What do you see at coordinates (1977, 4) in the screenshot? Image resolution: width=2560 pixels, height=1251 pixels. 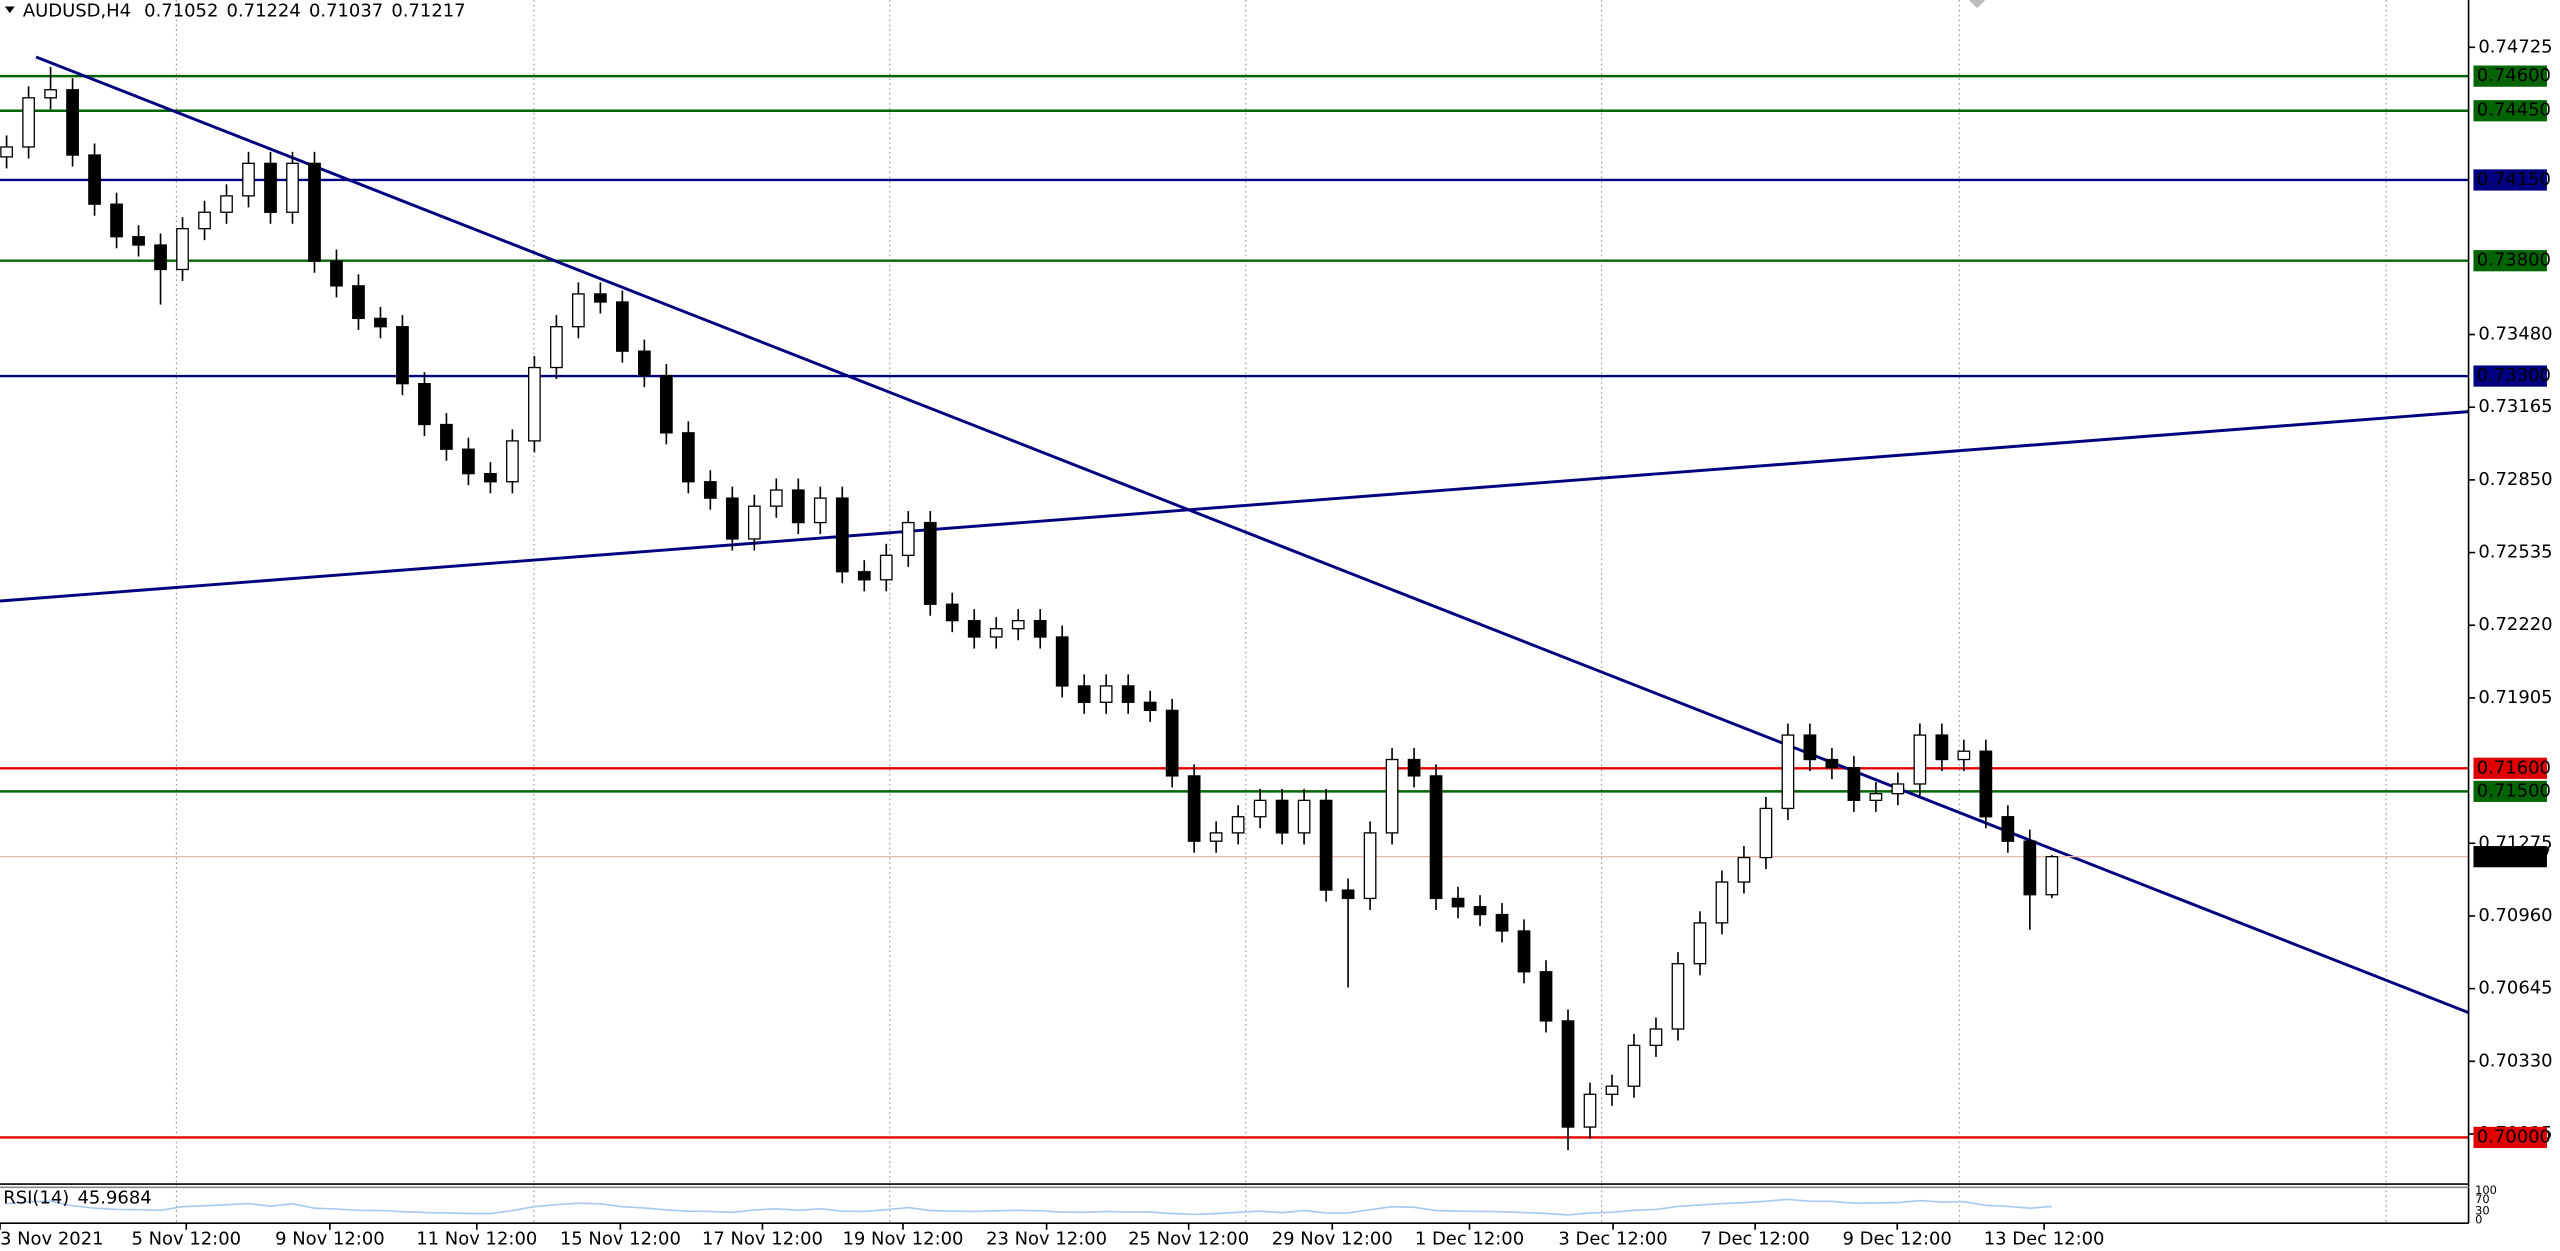 I see `shift-marker` at bounding box center [1977, 4].